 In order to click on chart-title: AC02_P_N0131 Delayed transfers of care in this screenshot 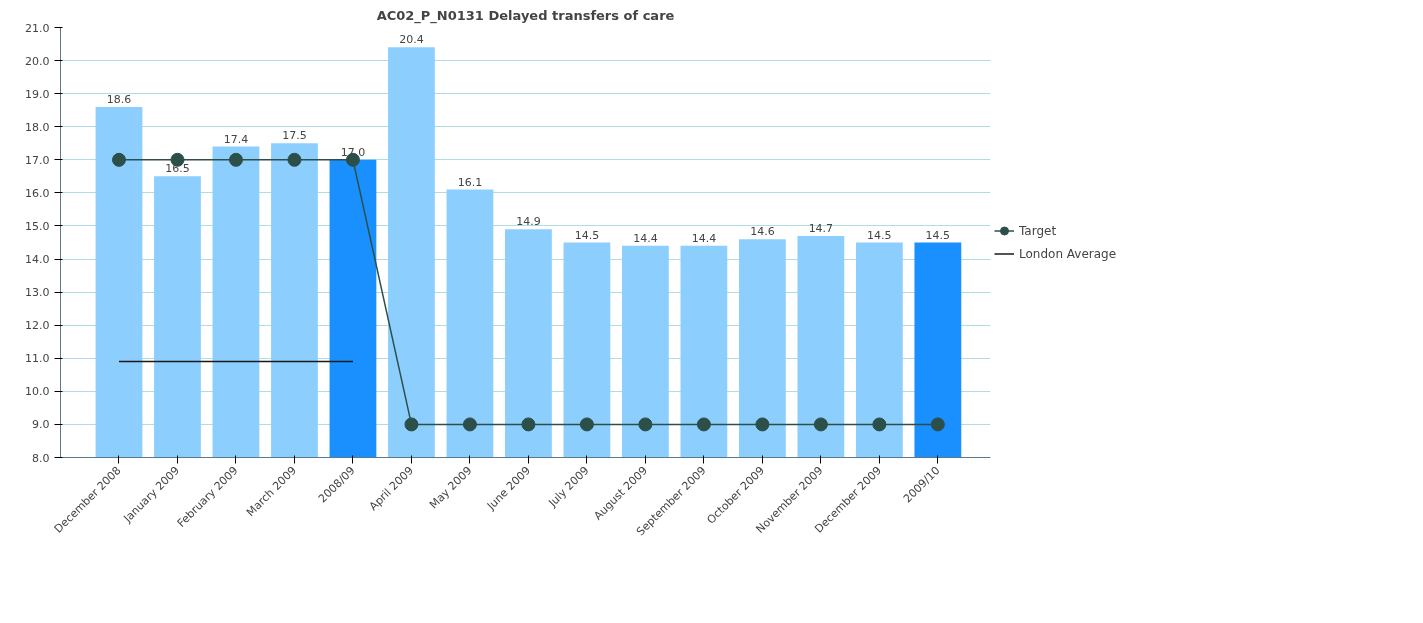, I will do `click(525, 15)`.